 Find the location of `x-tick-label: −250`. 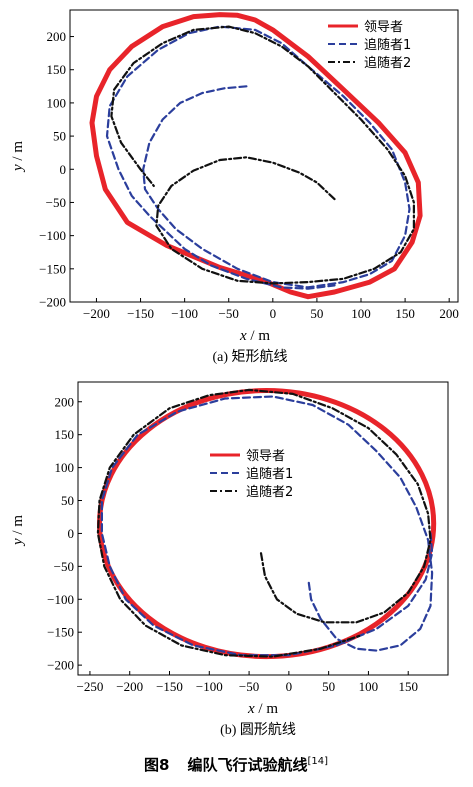

x-tick-label: −250 is located at coordinates (90, 686).